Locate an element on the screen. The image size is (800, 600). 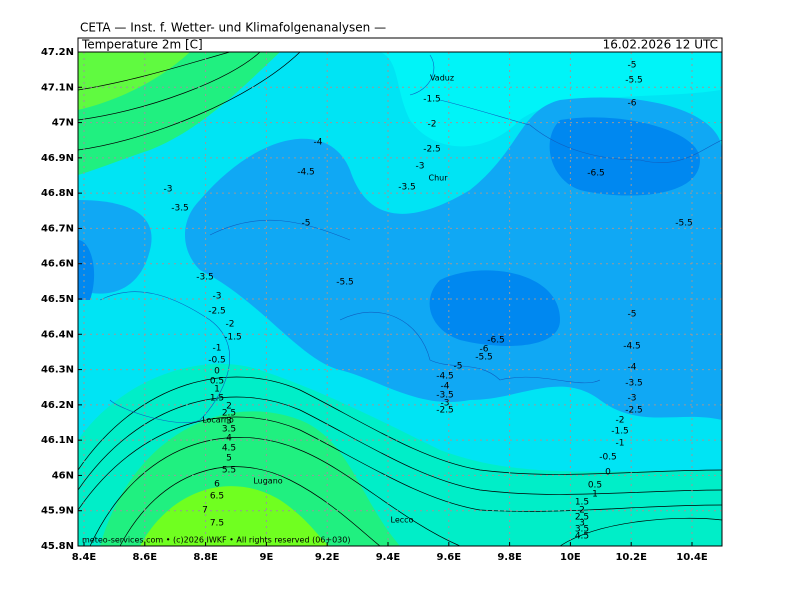
valid-time: 16.02.2026 12 UTC is located at coordinates (660, 45).